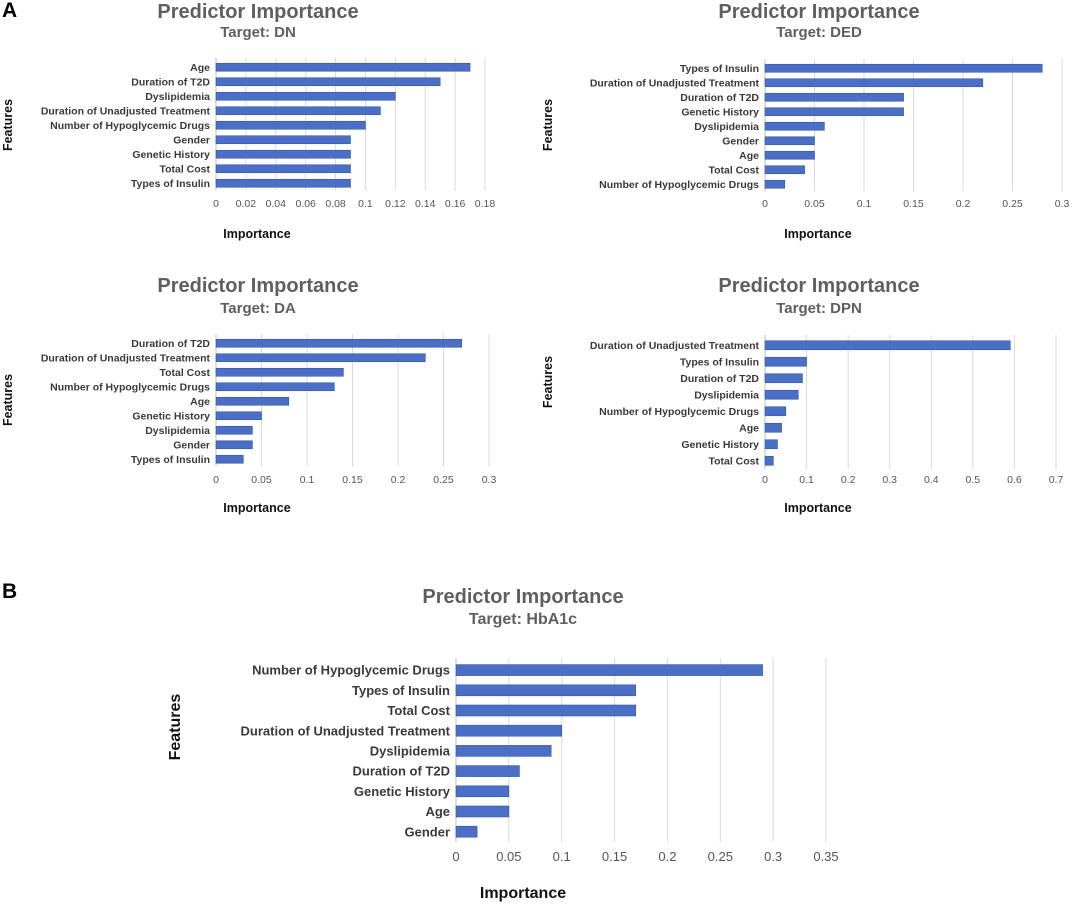 This screenshot has width=1079, height=904. What do you see at coordinates (276, 204) in the screenshot?
I see `x-tick-label: 0.04` at bounding box center [276, 204].